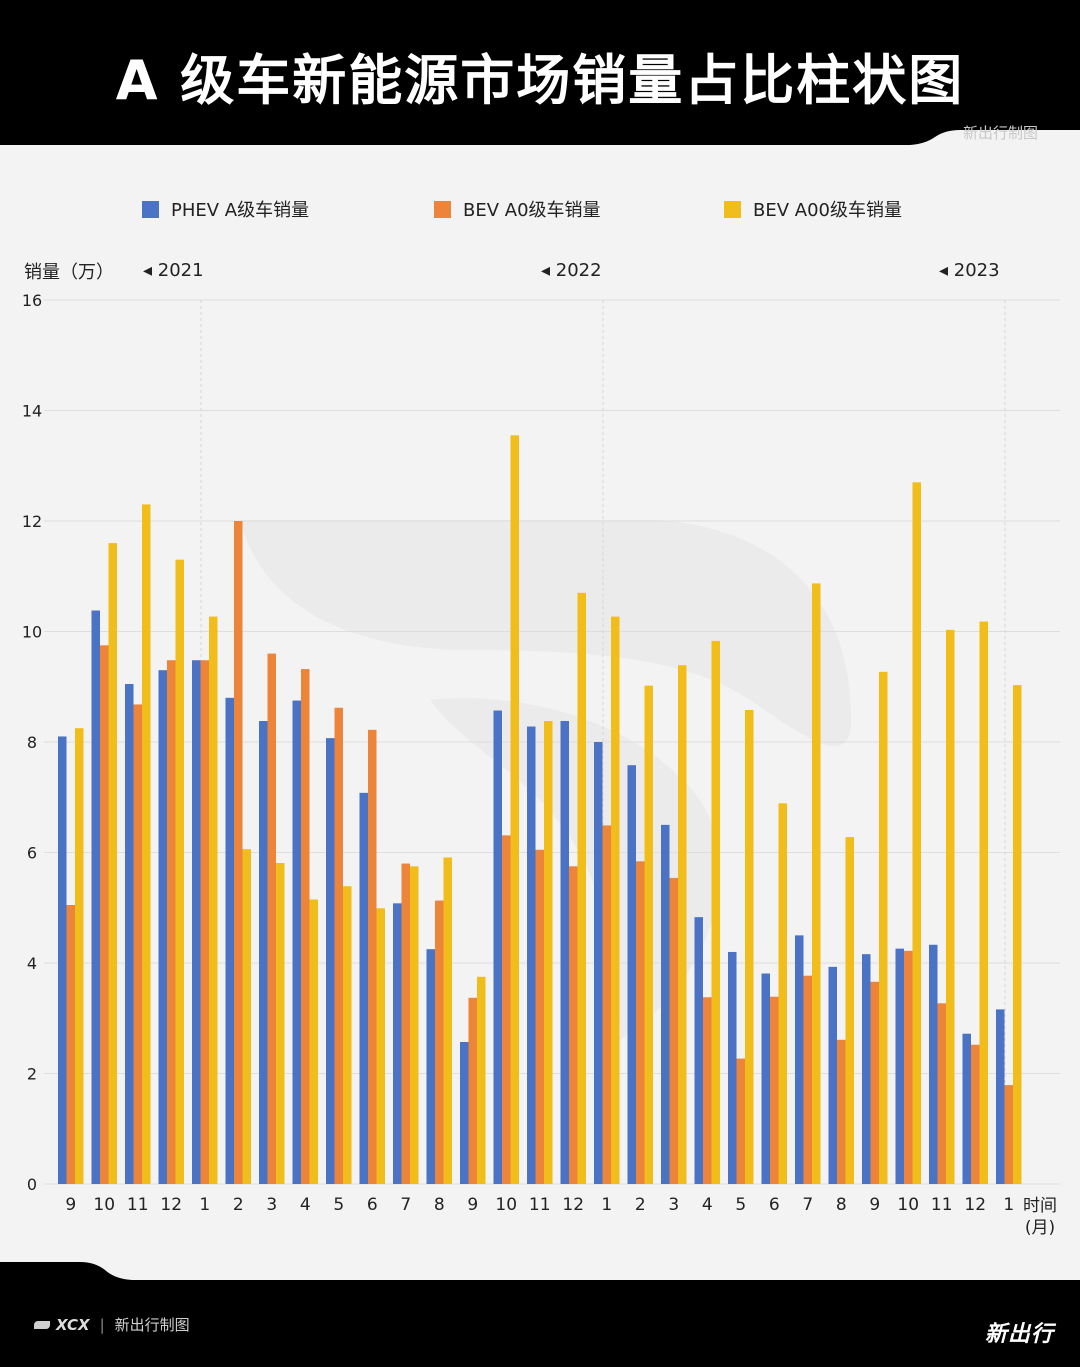 Image resolution: width=1080 pixels, height=1367 pixels. Describe the element at coordinates (150, 209) in the screenshot. I see `legend-swatch-phev` at that location.